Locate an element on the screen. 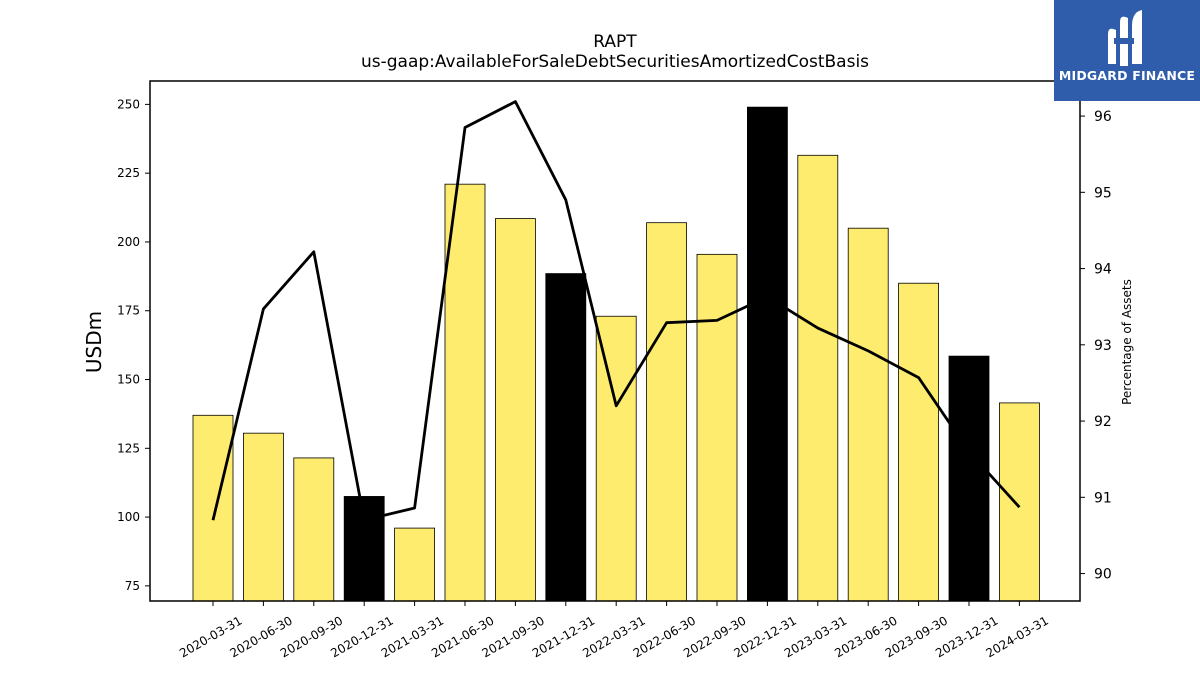 The image size is (1200, 675). y-tick-label-left: 125 is located at coordinates (128, 448).